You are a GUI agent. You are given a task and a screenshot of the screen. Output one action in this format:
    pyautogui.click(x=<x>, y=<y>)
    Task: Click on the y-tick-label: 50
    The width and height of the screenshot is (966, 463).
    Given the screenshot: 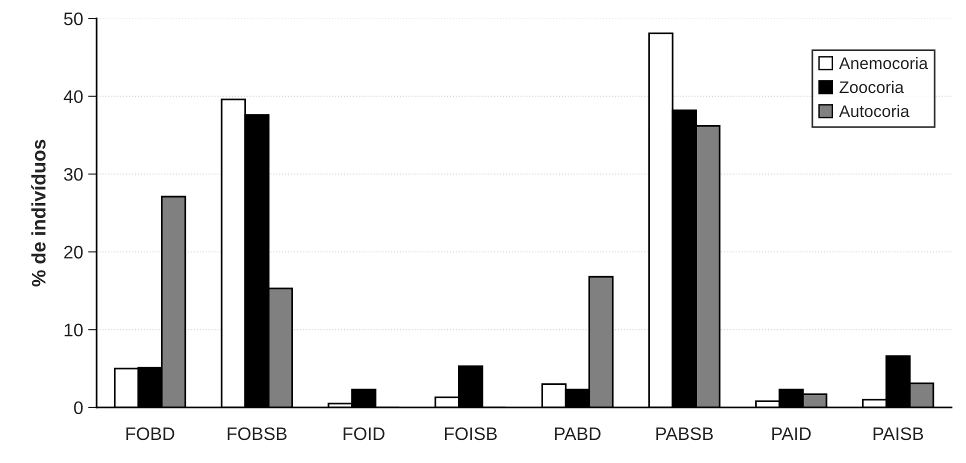 What is the action you would take?
    pyautogui.click(x=73, y=19)
    